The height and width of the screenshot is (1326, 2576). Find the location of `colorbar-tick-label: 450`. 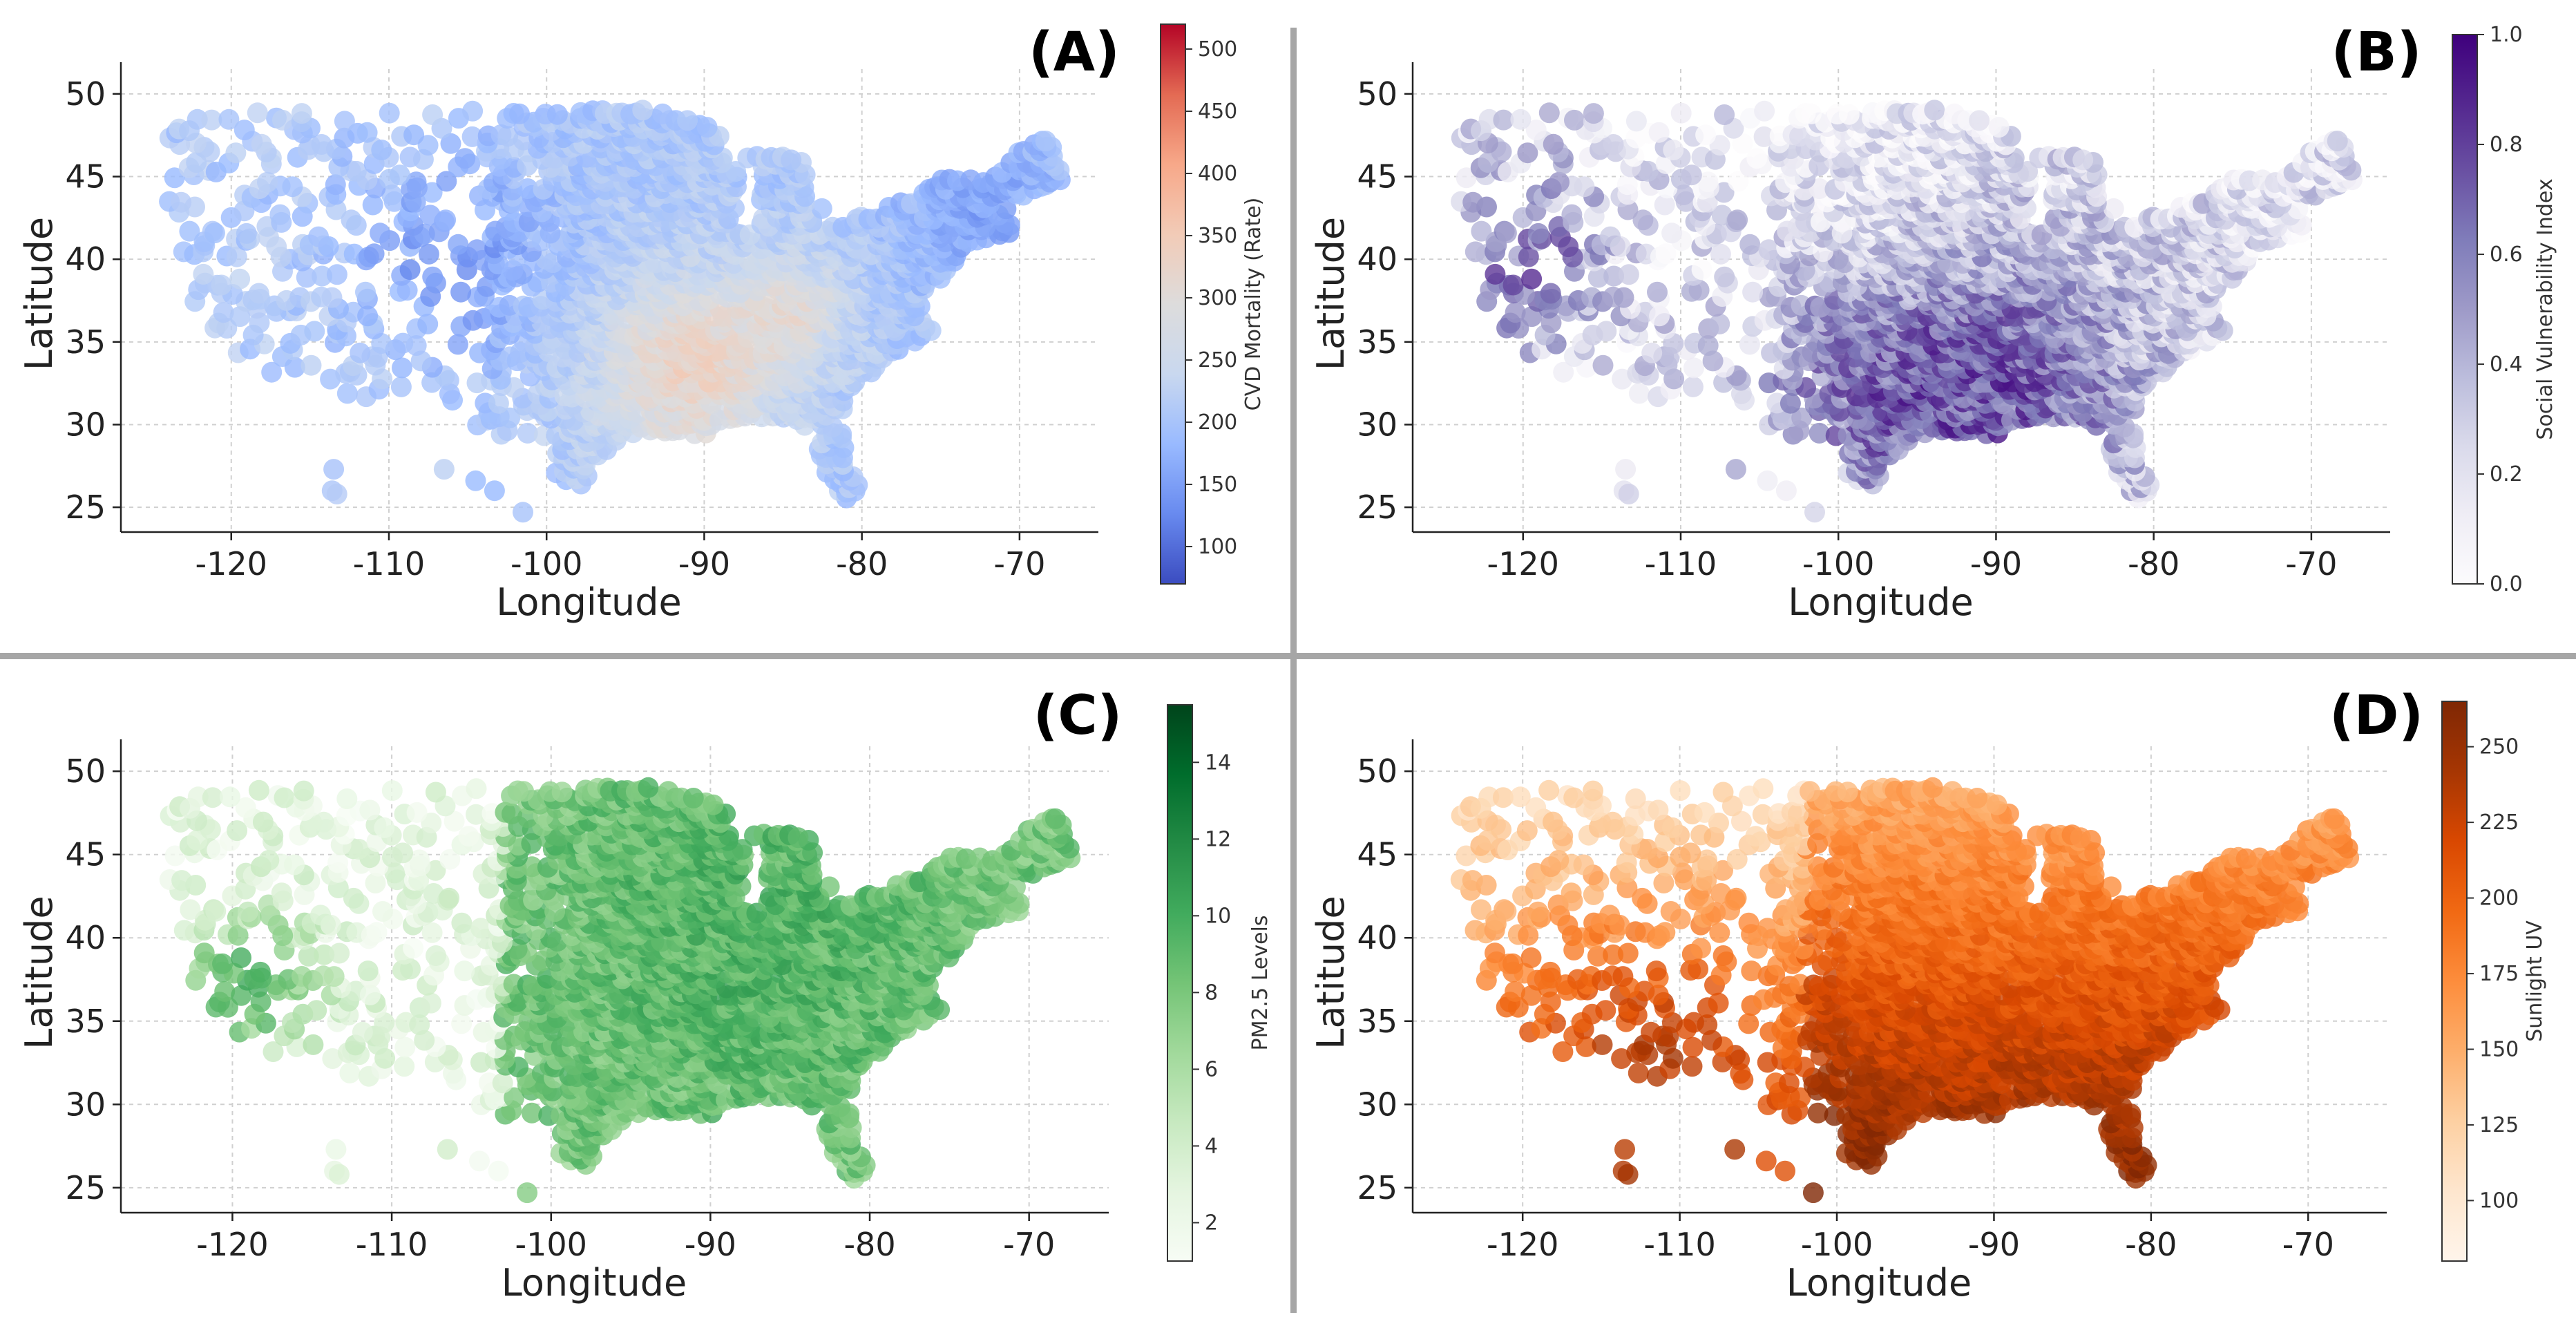

colorbar-tick-label: 450 is located at coordinates (1217, 112).